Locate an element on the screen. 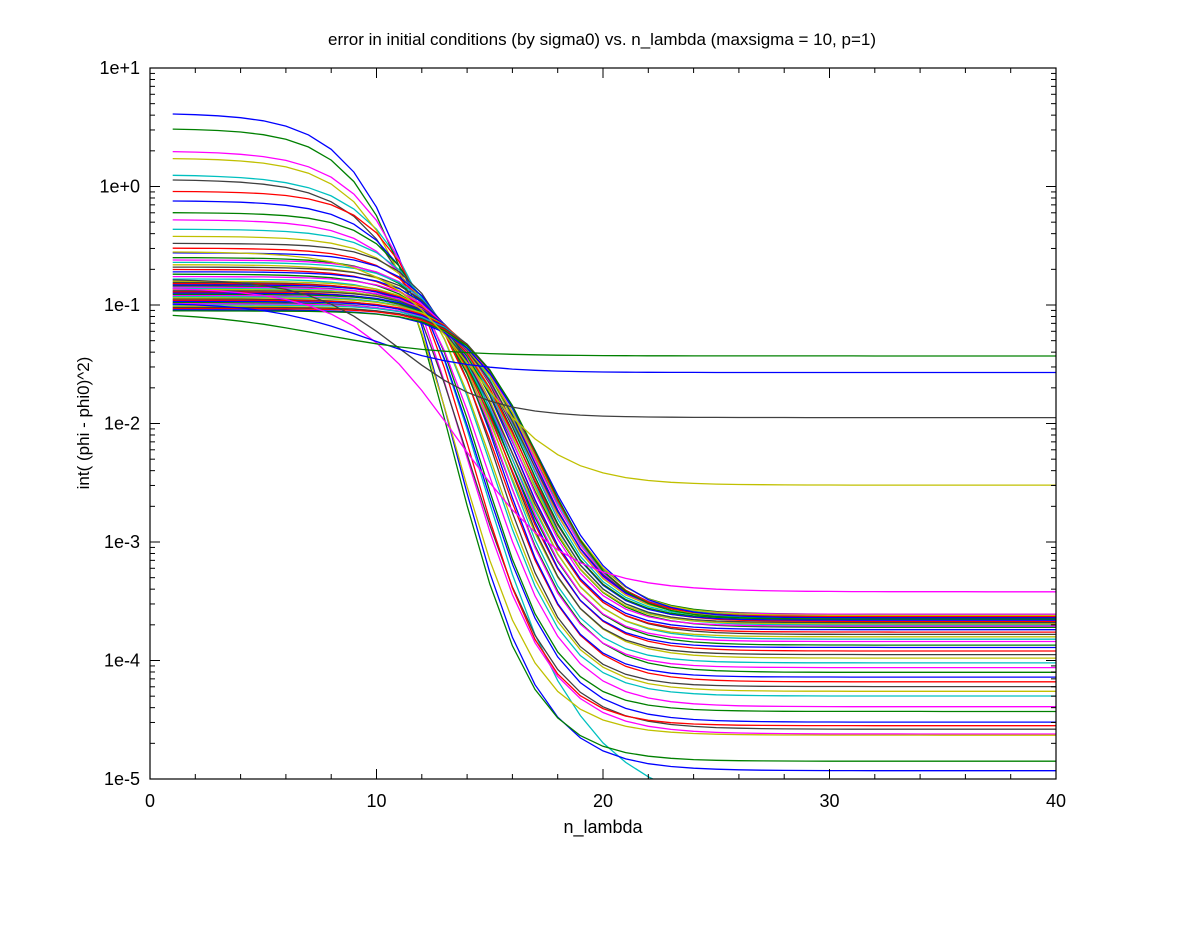 The image size is (1200, 938). y-tick-label: 1e-3 is located at coordinates (122, 542).